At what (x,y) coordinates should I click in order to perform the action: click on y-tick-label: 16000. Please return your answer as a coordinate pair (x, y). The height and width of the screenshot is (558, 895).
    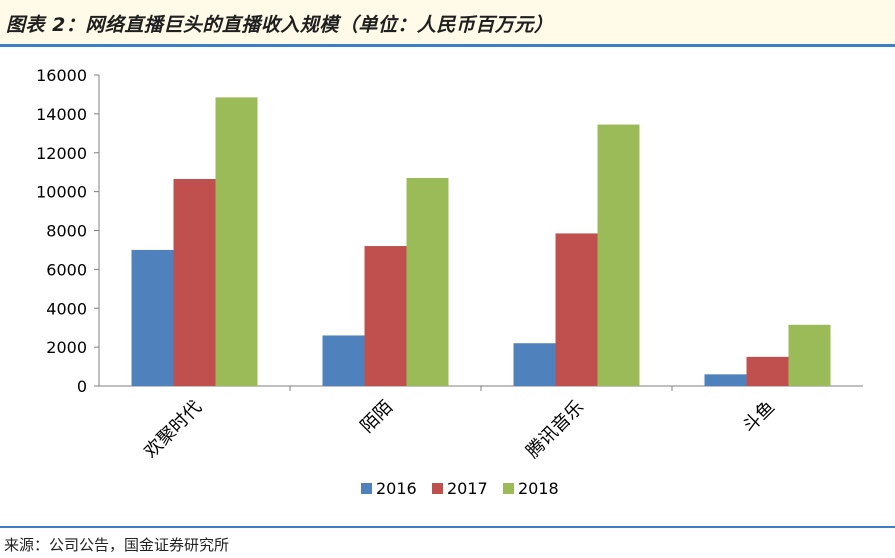
    Looking at the image, I should click on (61, 75).